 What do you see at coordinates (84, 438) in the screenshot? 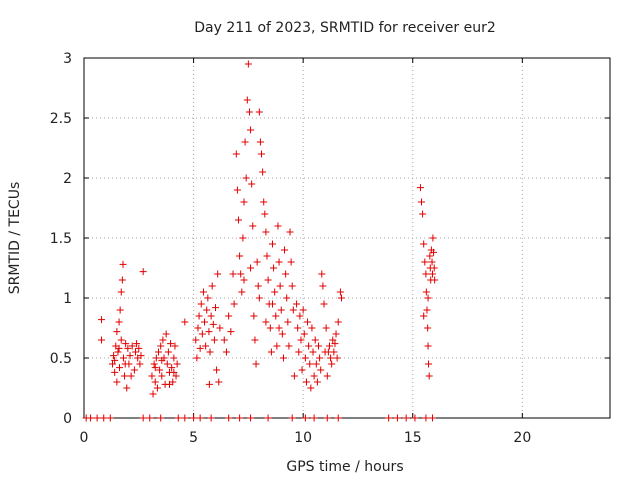
I see `x-tick-label: 0` at bounding box center [84, 438].